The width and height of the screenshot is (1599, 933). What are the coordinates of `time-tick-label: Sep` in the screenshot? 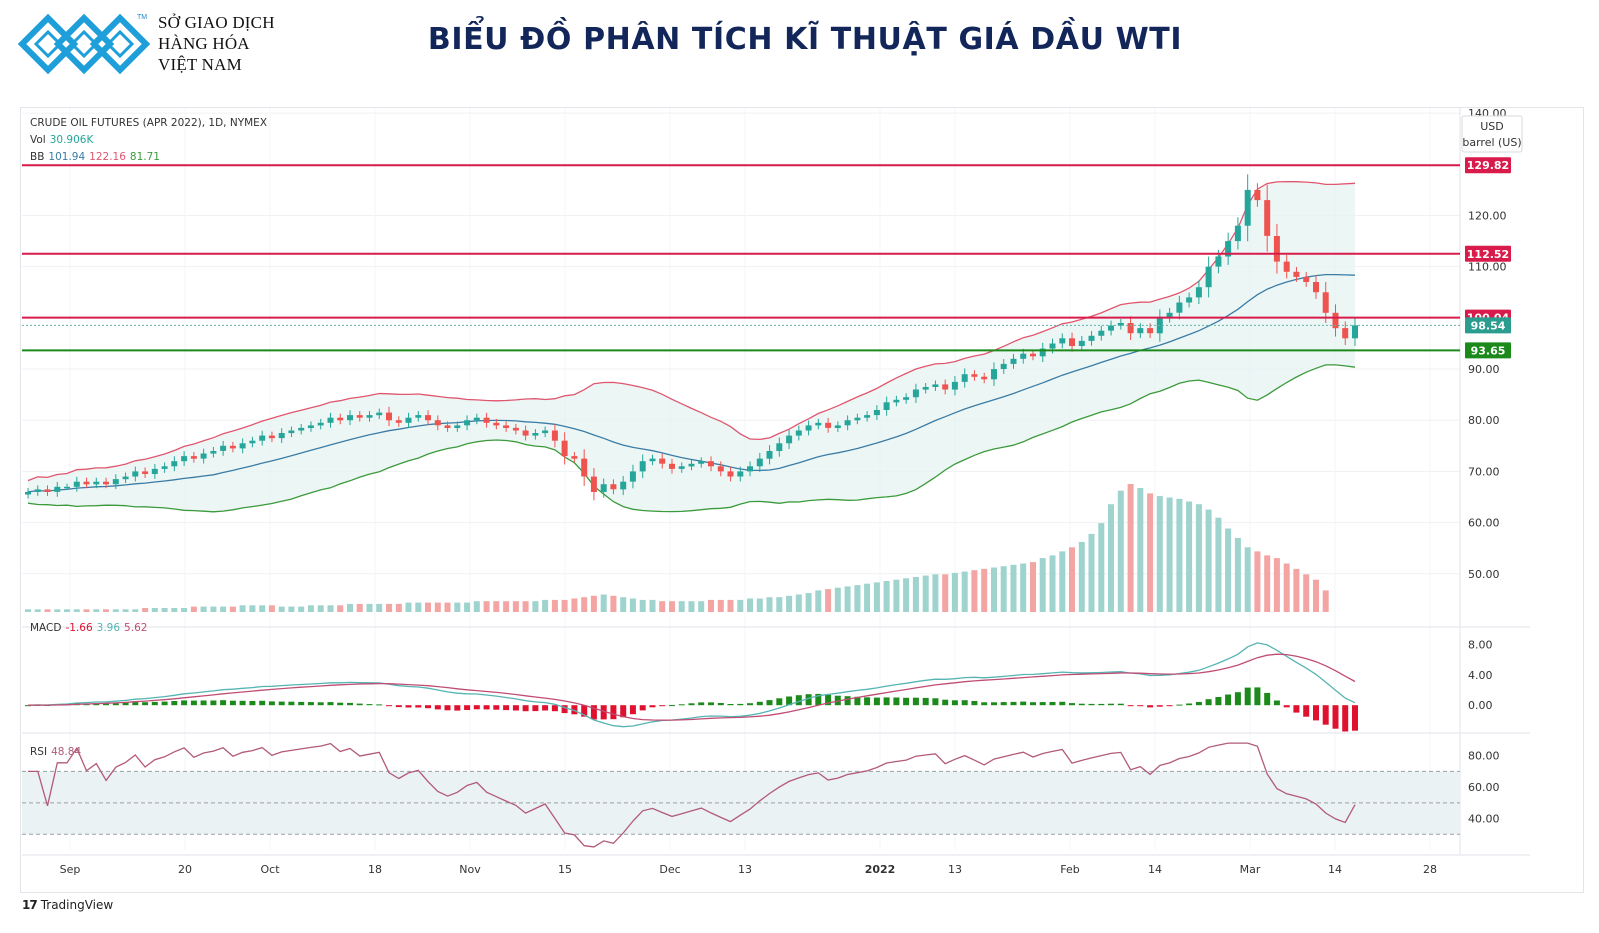 It's located at (70, 869).